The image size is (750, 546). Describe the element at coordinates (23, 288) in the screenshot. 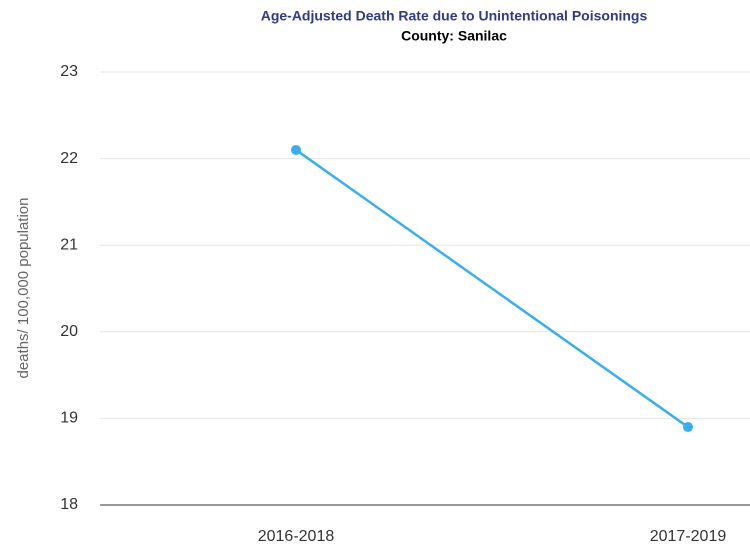

I see `y-axis-label: deaths/ 100,000 population` at that location.